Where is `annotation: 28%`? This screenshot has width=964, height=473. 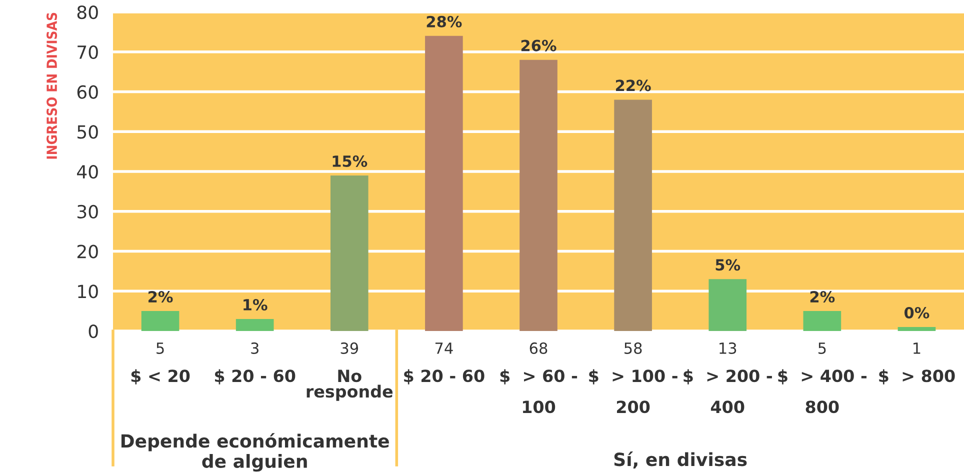
annotation: 28% is located at coordinates (444, 22).